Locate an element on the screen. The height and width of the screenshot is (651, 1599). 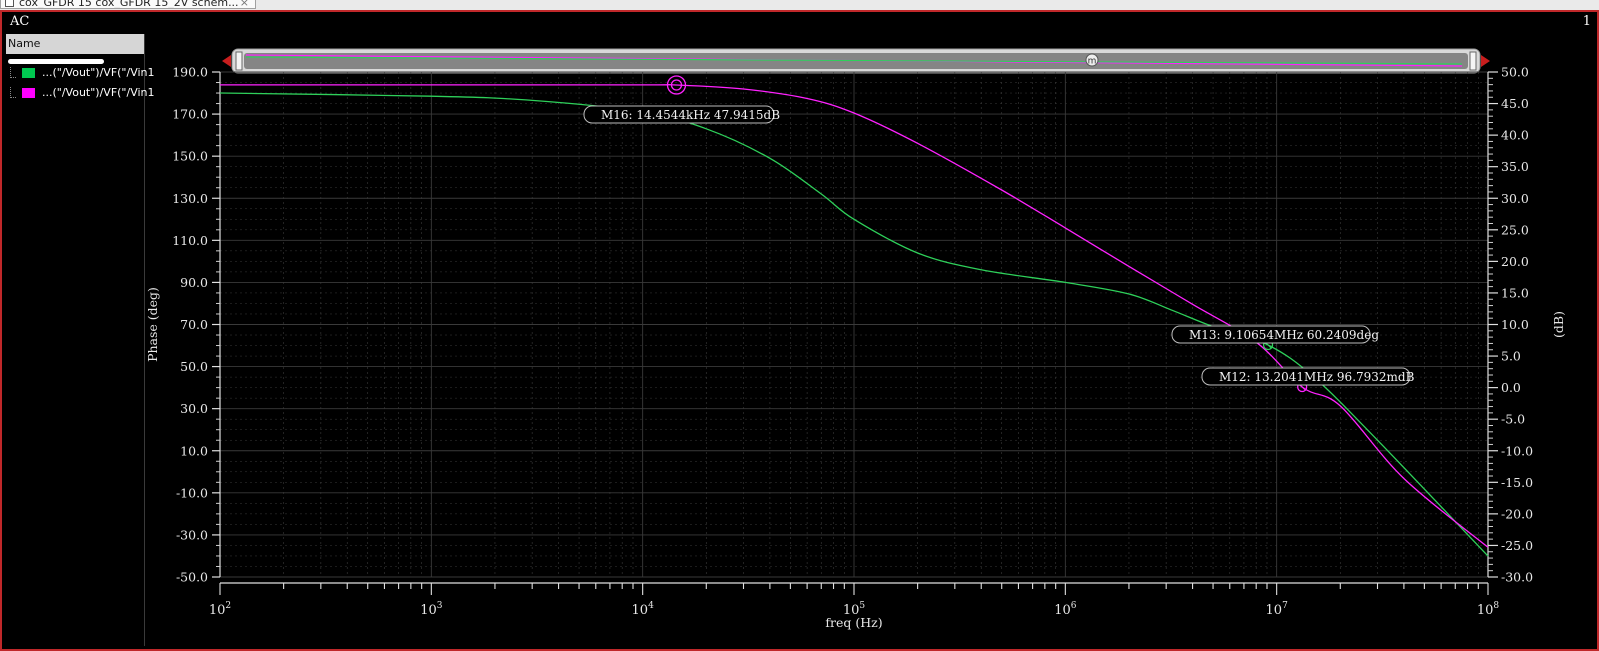
marker-m16-point-icon is located at coordinates (676, 85).